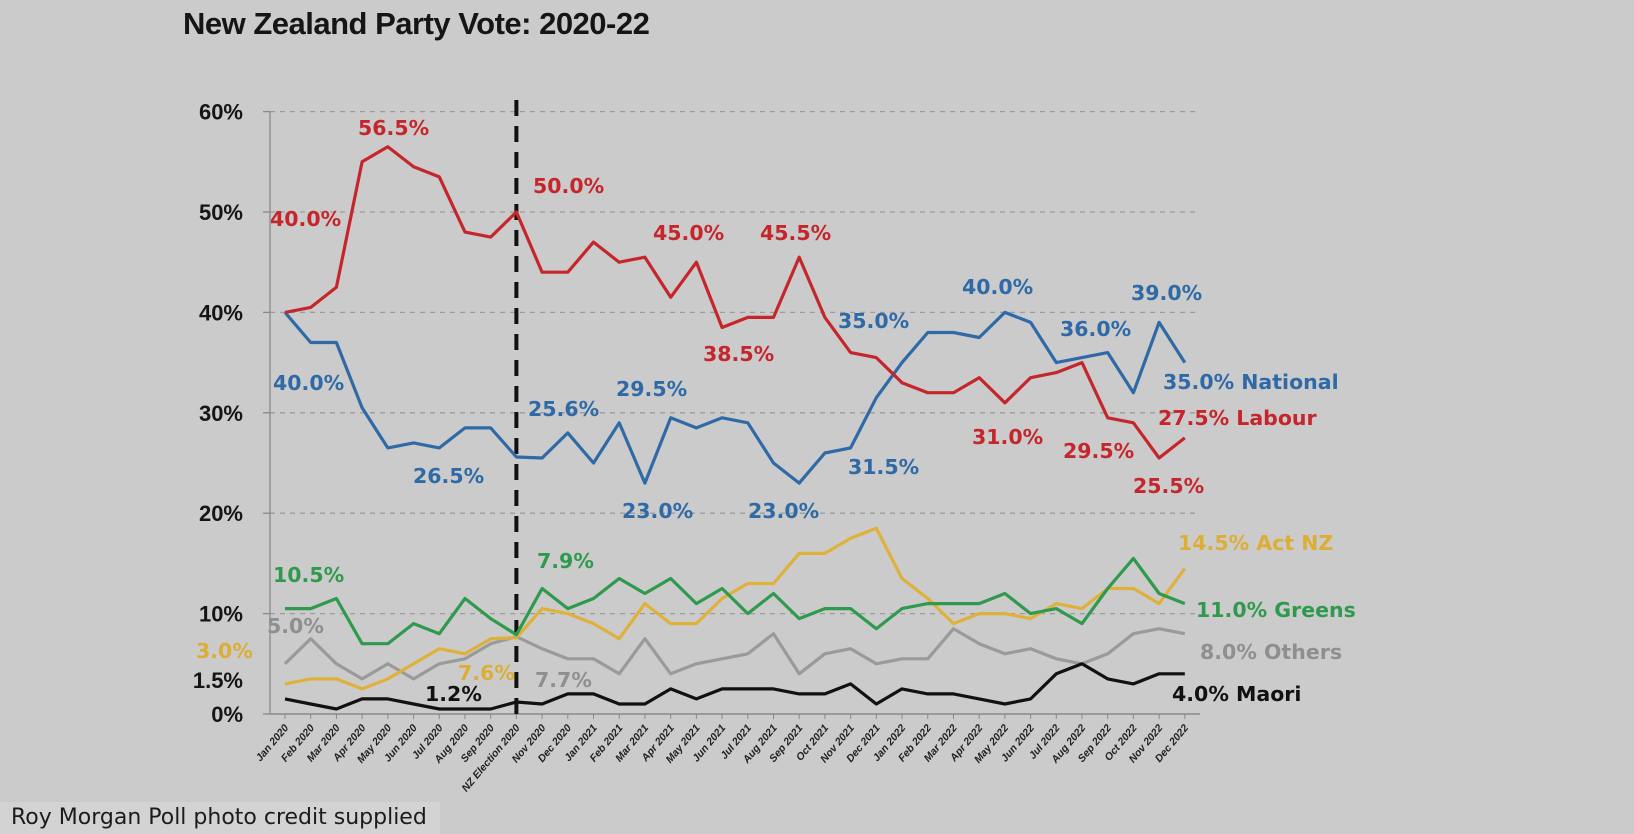  What do you see at coordinates (218, 680) in the screenshot?
I see `y-tick-label: 1.5%` at bounding box center [218, 680].